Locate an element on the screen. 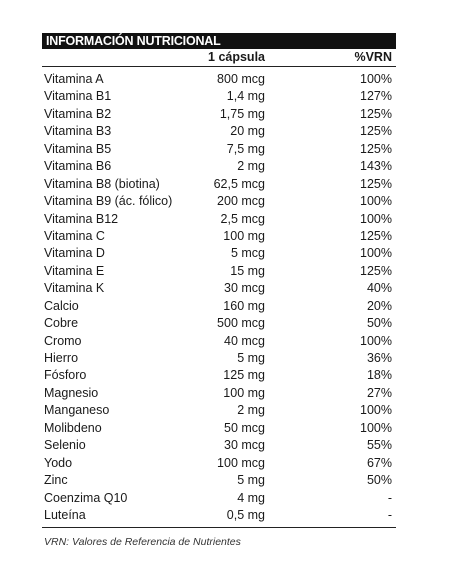  amount: 1,4 mg is located at coordinates (245, 96).